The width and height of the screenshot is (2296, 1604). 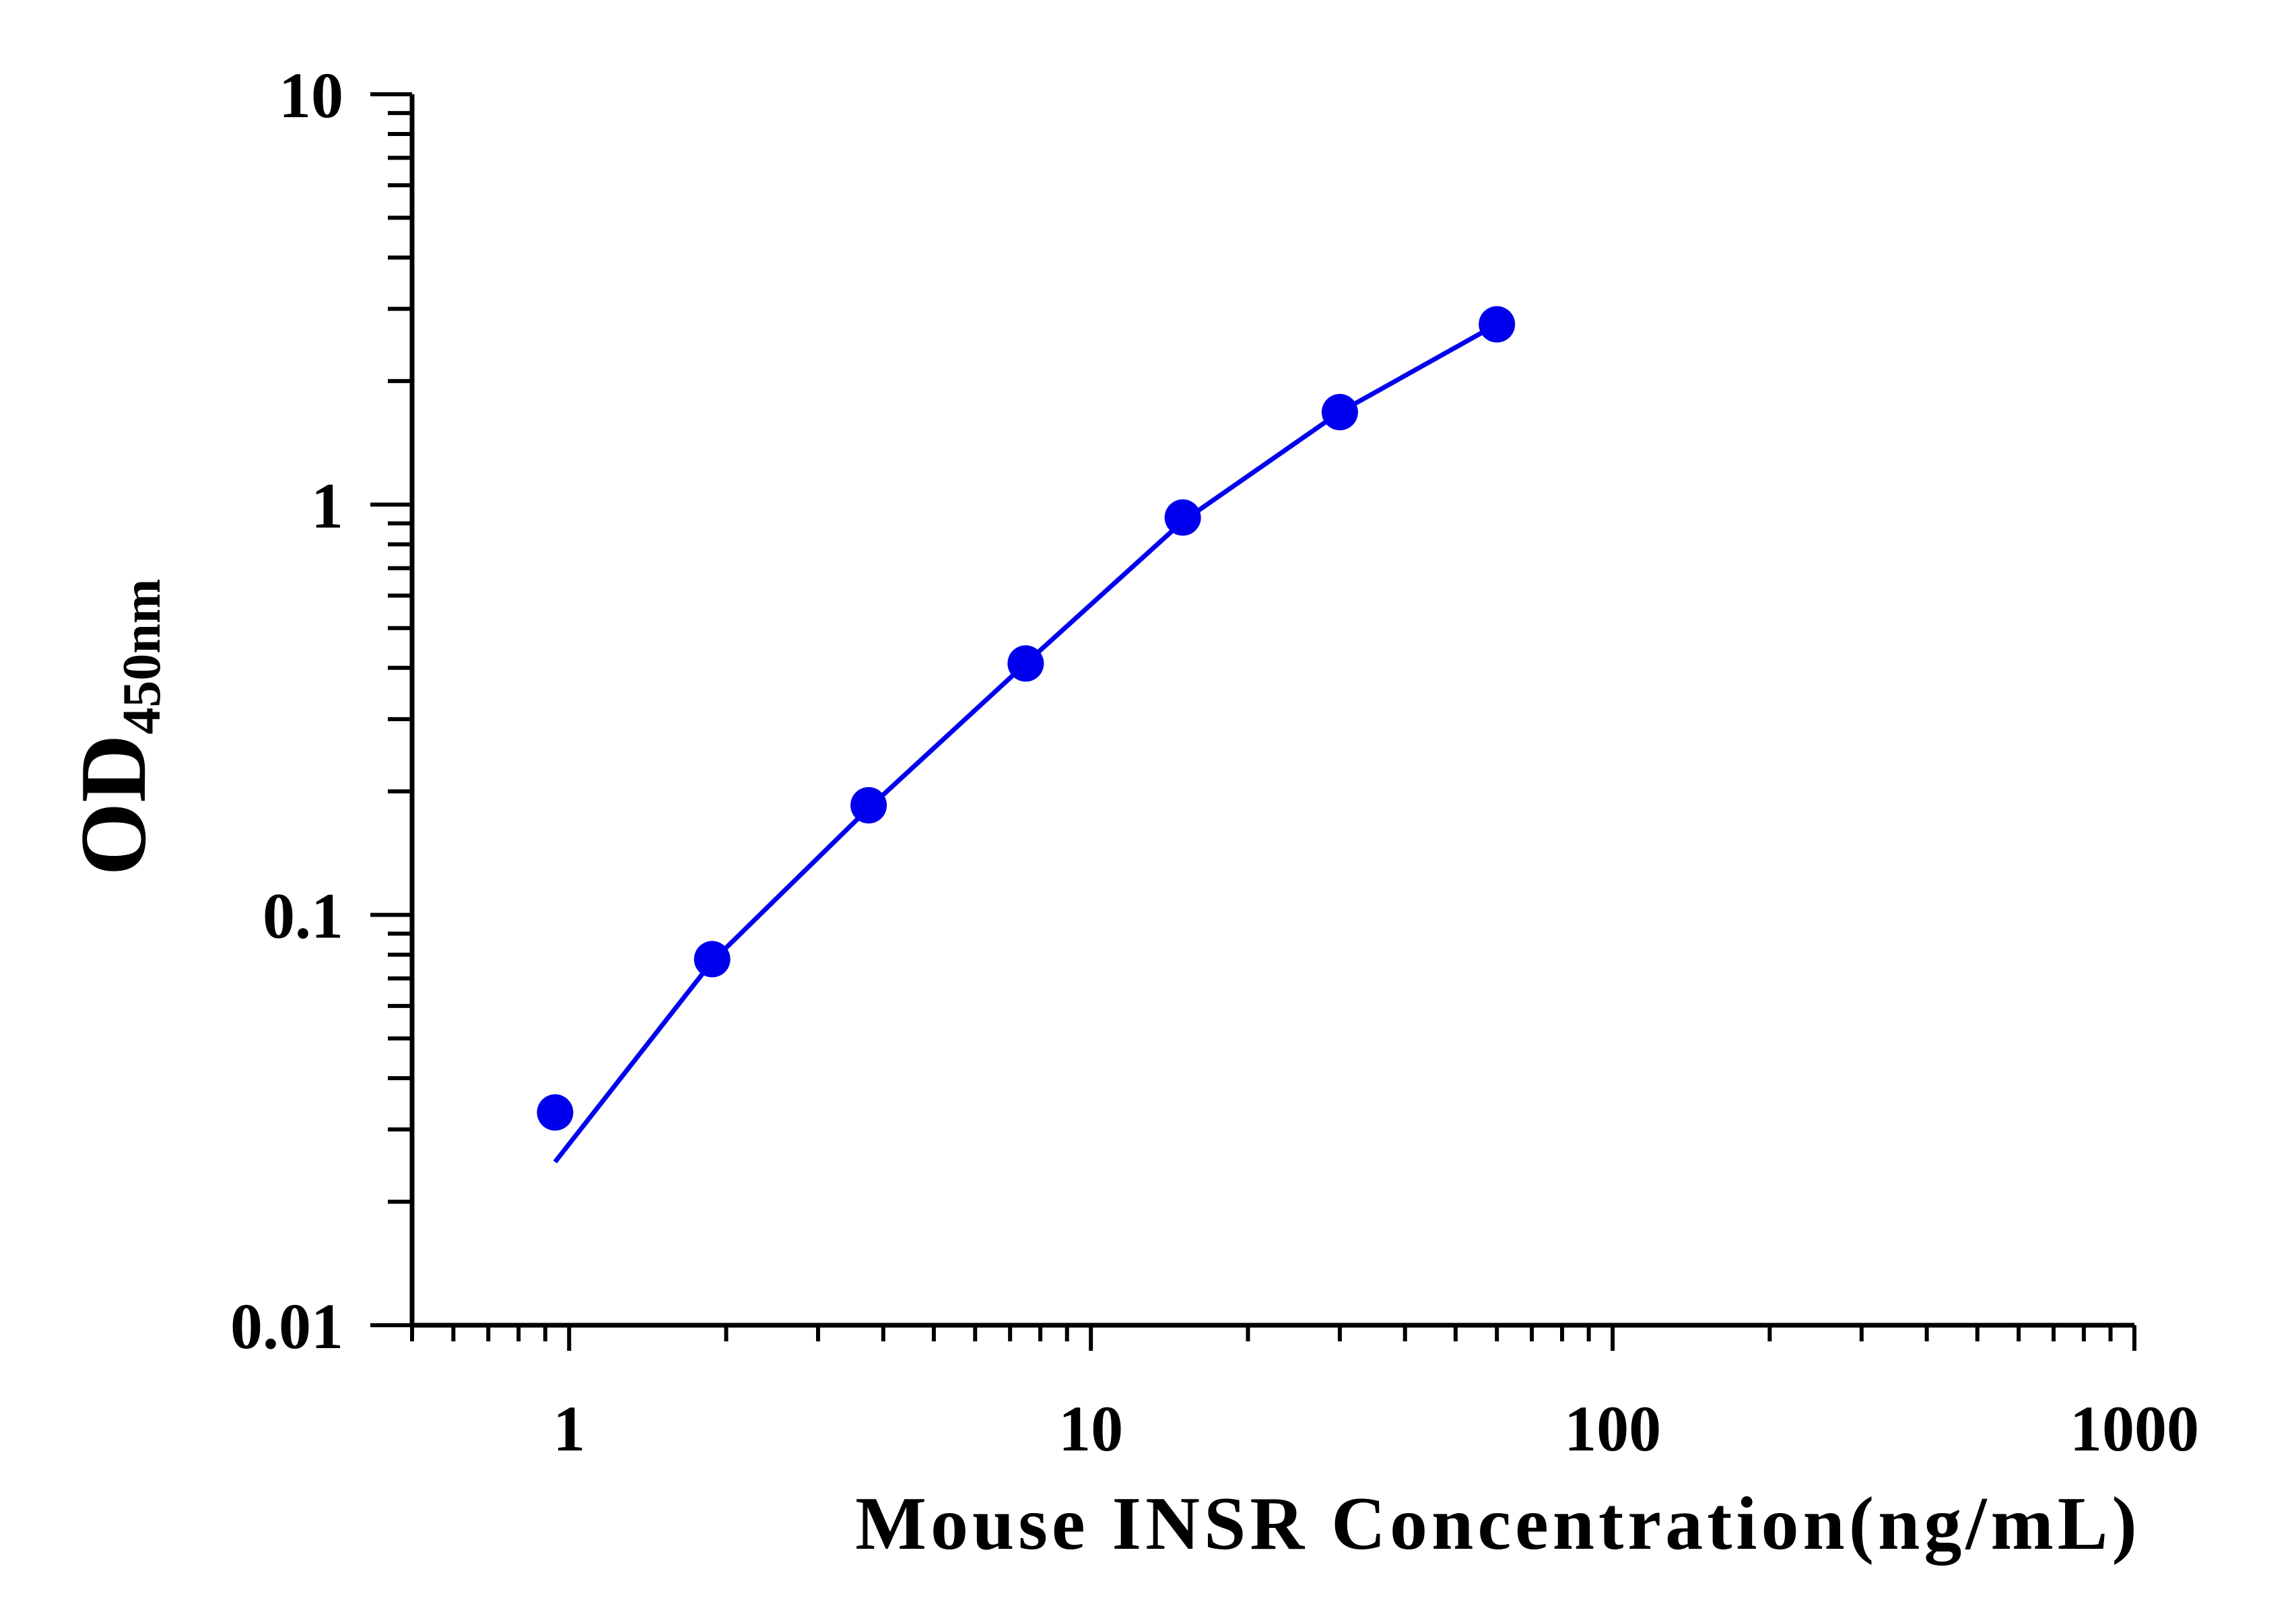 What do you see at coordinates (1612, 1429) in the screenshot?
I see `x-tick-label: 100` at bounding box center [1612, 1429].